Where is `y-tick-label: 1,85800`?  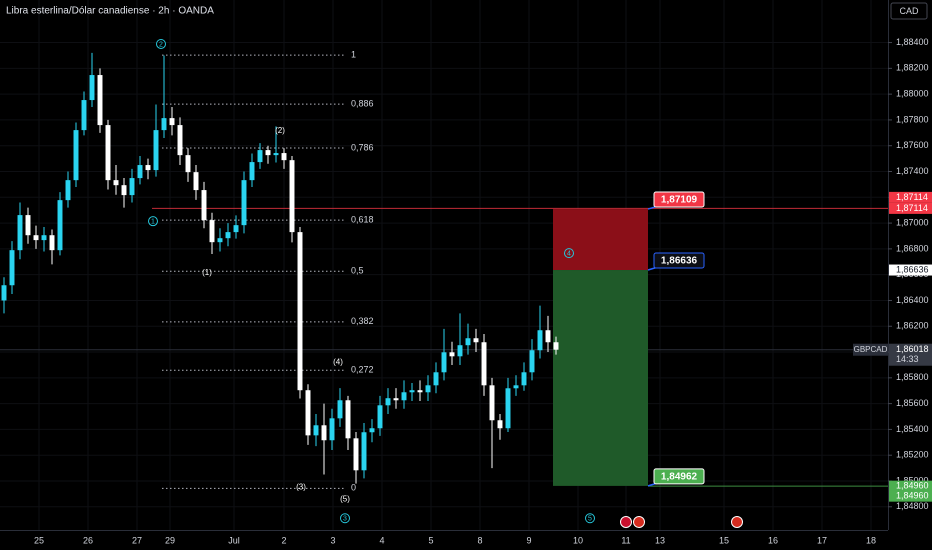 y-tick-label: 1,85800 is located at coordinates (912, 377).